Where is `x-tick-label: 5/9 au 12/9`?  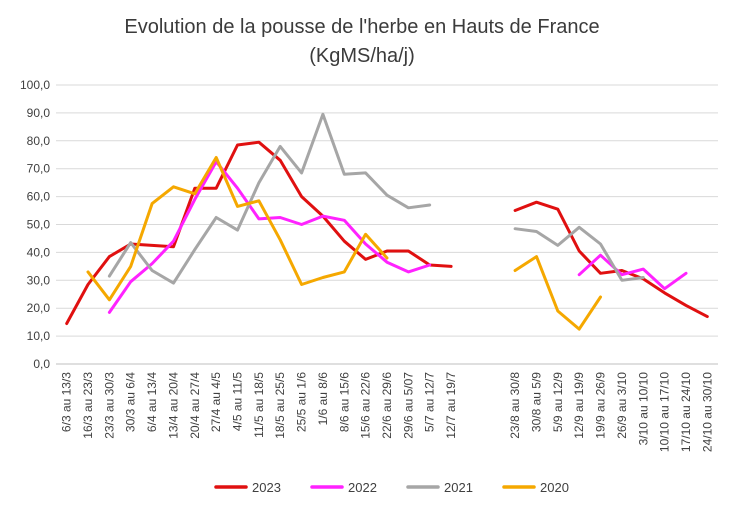 x-tick-label: 5/9 au 12/9 is located at coordinates (558, 402).